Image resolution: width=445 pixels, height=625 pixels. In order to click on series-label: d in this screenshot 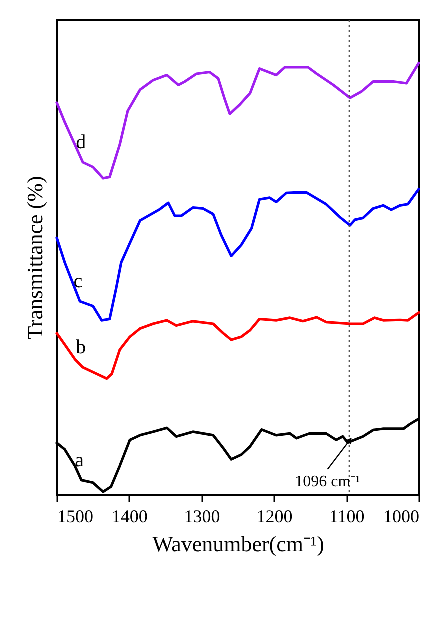, I will do `click(81, 143)`.